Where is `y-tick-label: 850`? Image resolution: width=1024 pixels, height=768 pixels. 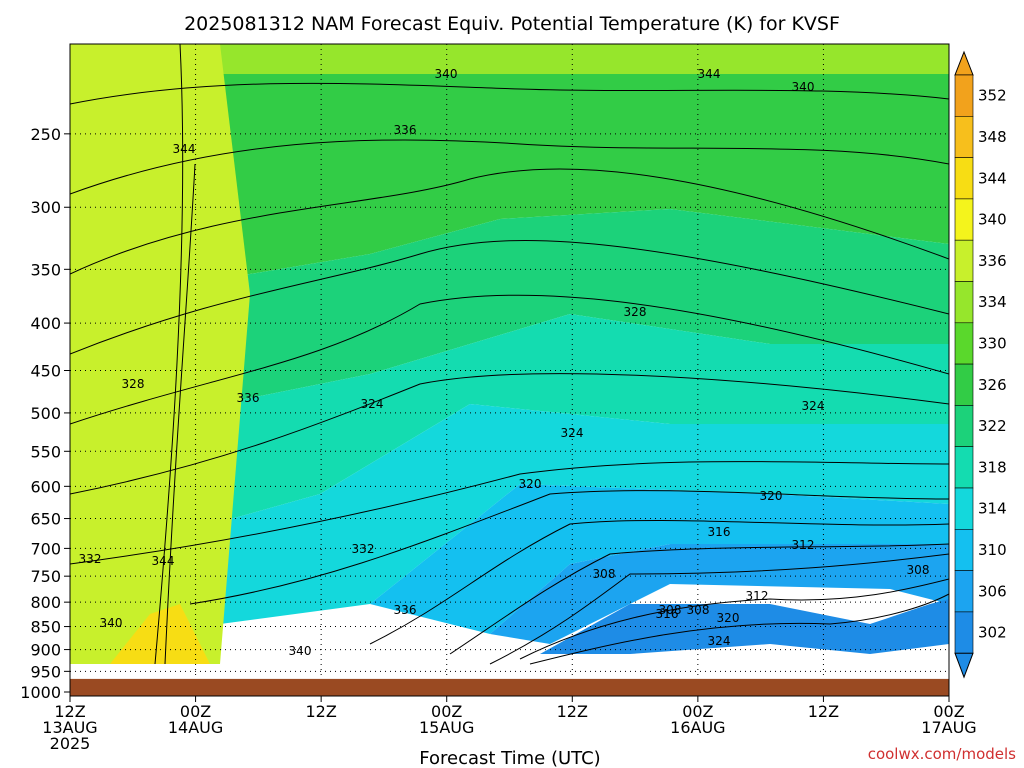
y-tick-label: 850 is located at coordinates (45, 627).